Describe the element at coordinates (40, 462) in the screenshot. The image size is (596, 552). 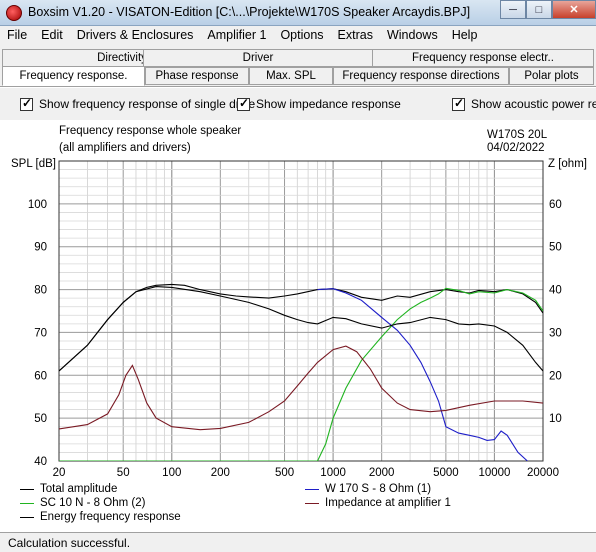
I see `y-tick-label-left: 40` at that location.